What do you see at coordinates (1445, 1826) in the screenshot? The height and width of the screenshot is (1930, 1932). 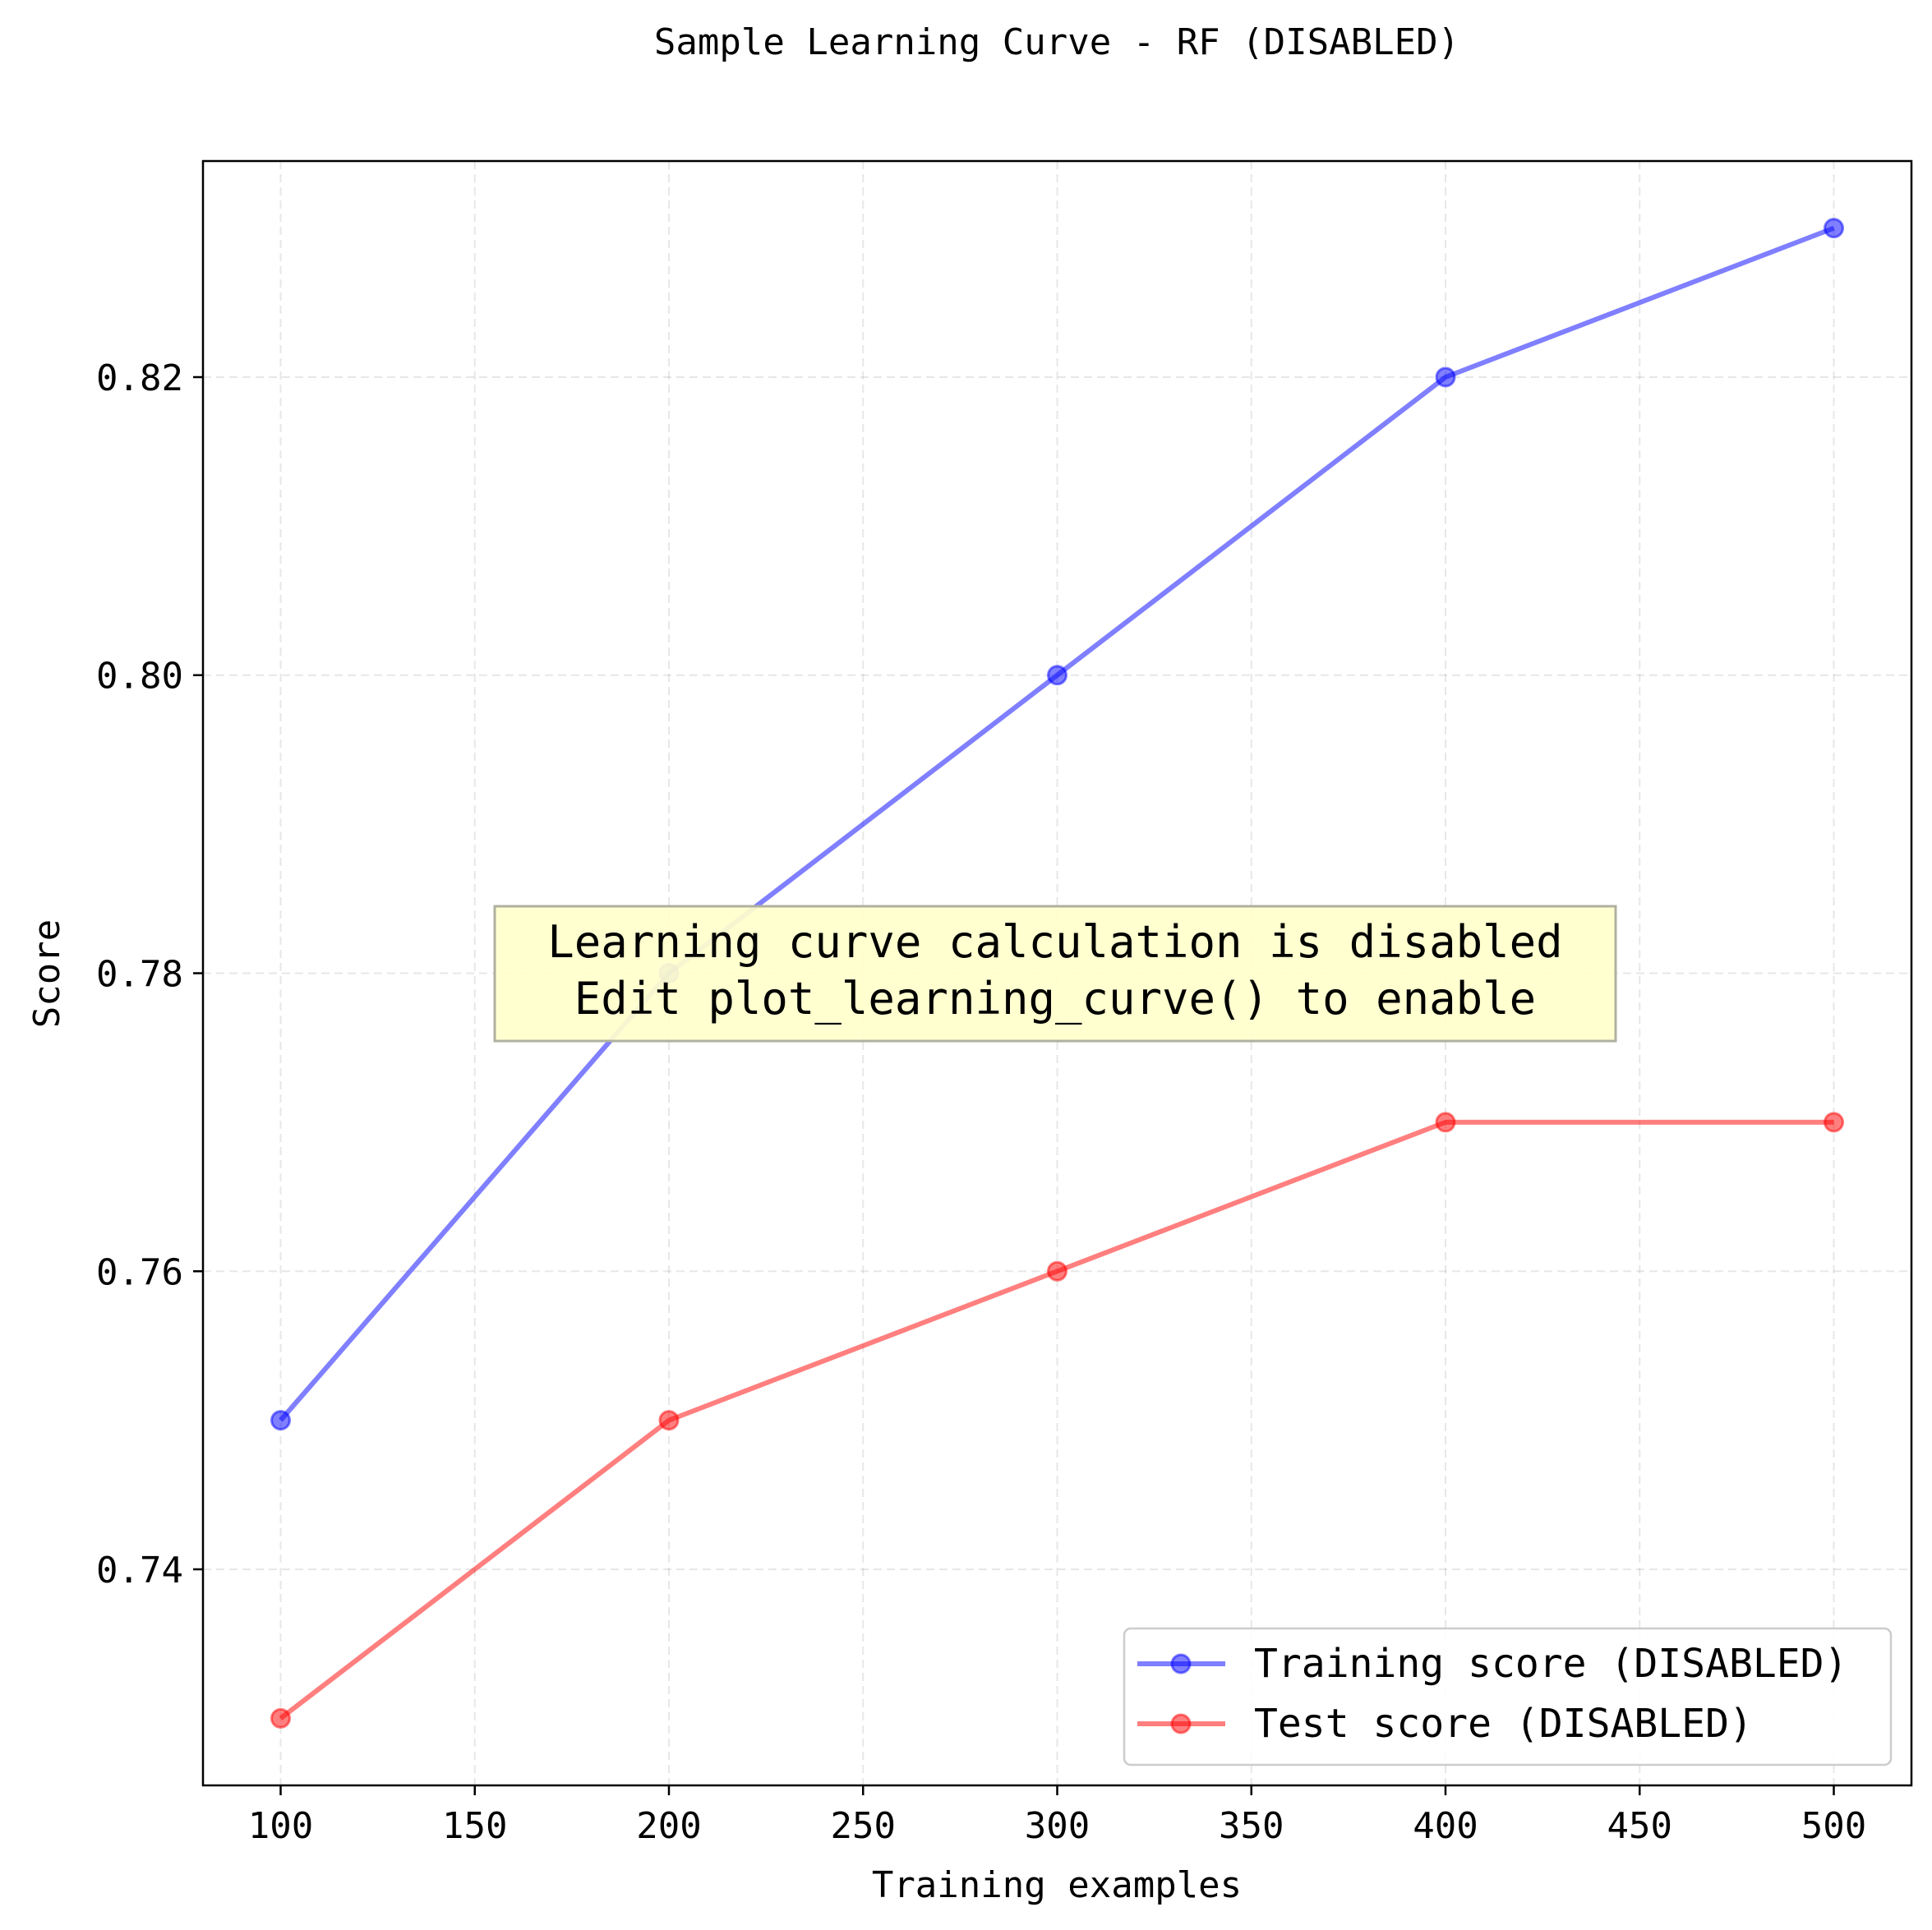 I see `x-tick-label: 400` at bounding box center [1445, 1826].